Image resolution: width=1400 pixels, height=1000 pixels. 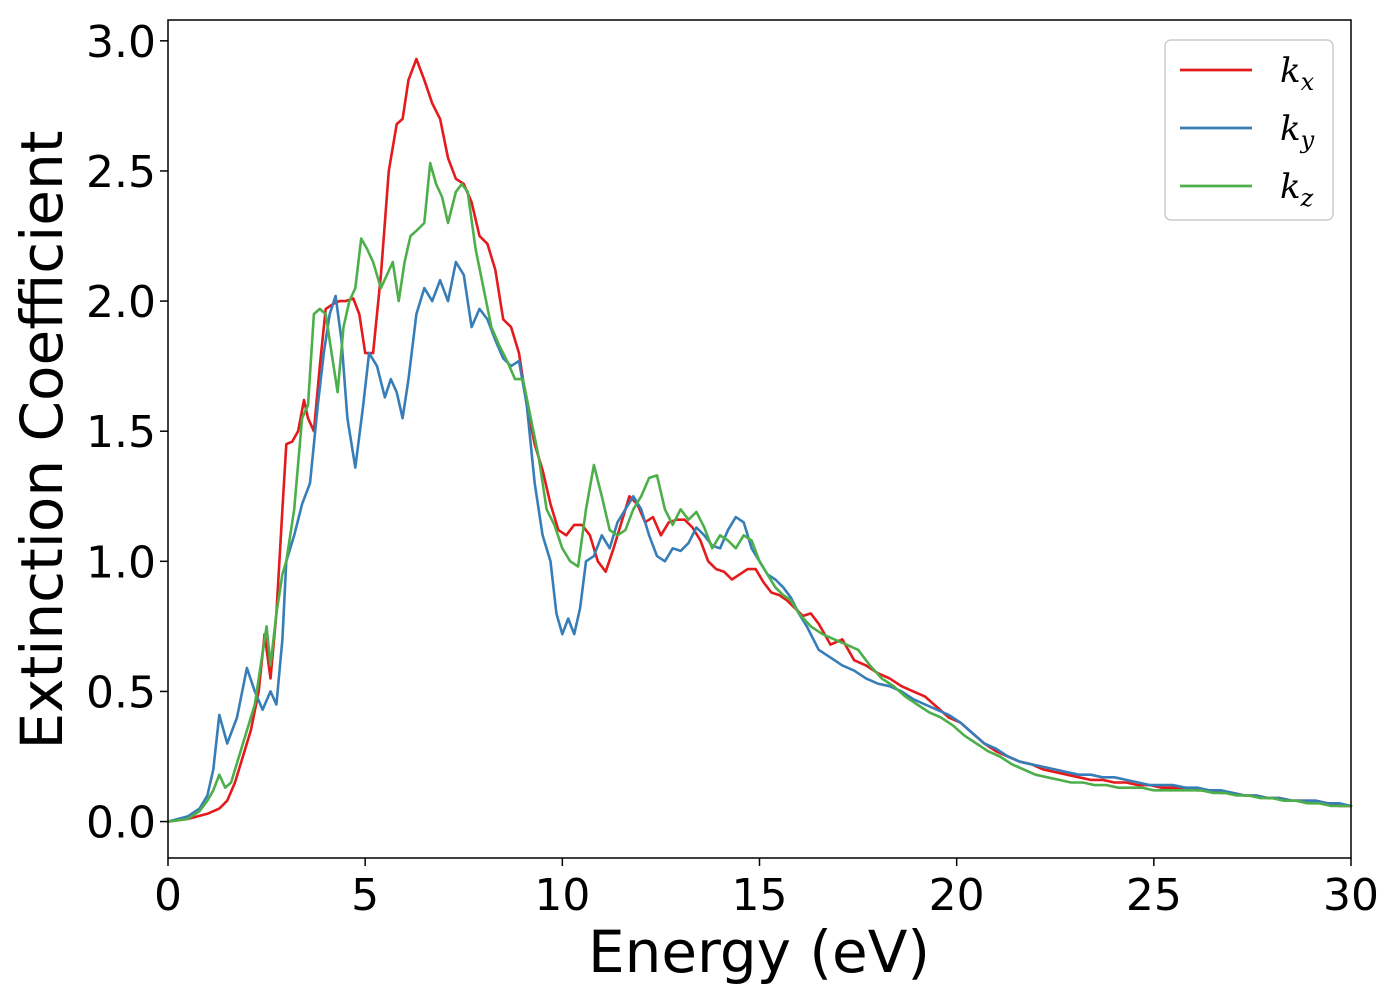 What do you see at coordinates (168, 895) in the screenshot?
I see `x-tick-label: 0` at bounding box center [168, 895].